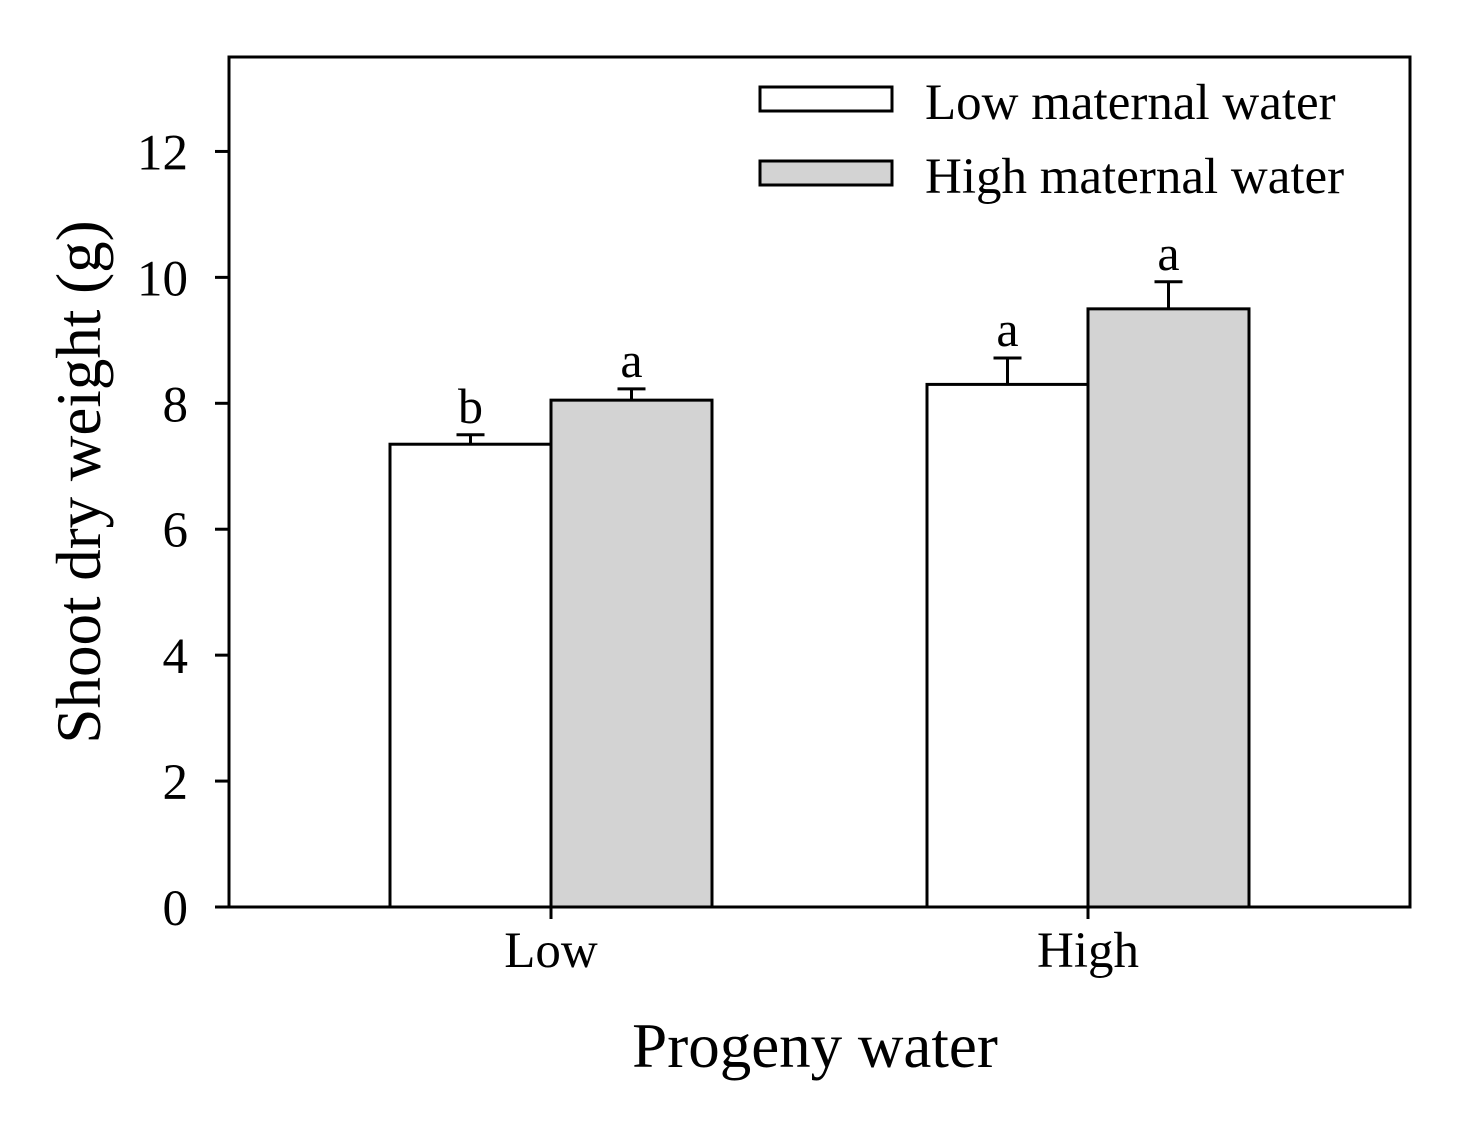 Image resolution: width=1477 pixels, height=1135 pixels. Describe the element at coordinates (551, 951) in the screenshot. I see `x-tick-label-low: Low` at that location.